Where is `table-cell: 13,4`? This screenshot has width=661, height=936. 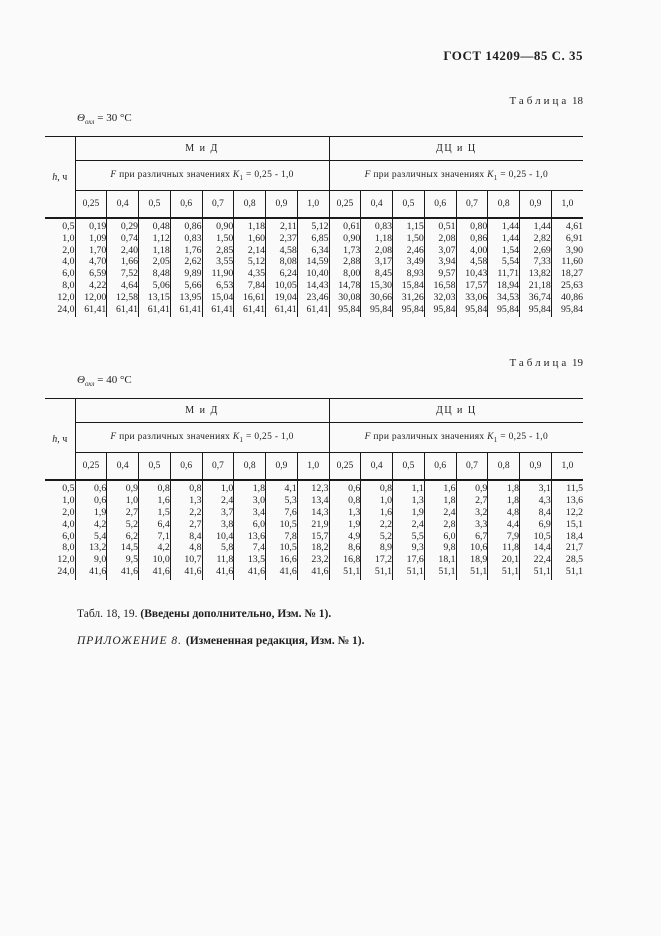 table-cell: 13,4 is located at coordinates (313, 501).